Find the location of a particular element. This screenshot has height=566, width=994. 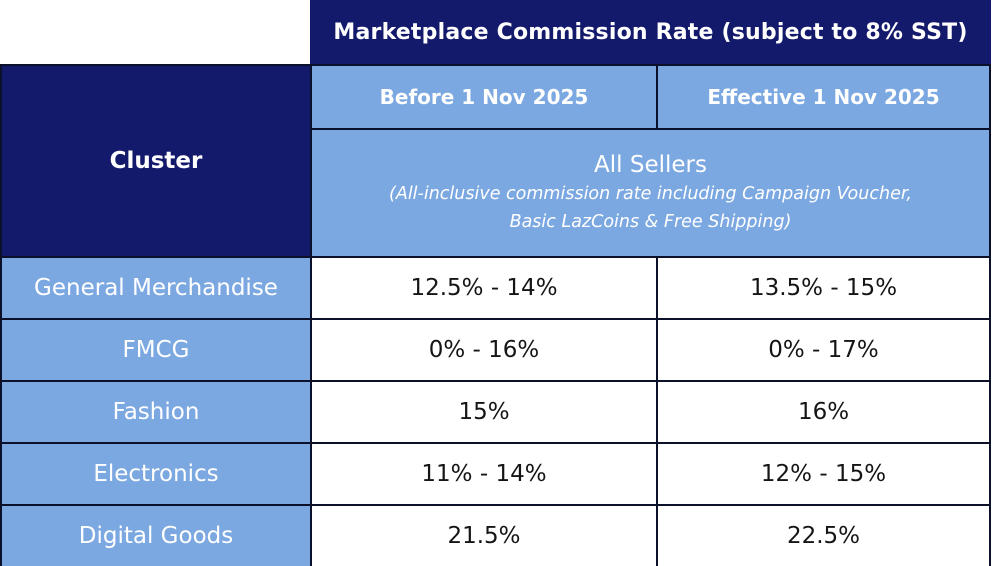

value-general-merchandise-effective: 13.5% - 15% is located at coordinates (823, 287).